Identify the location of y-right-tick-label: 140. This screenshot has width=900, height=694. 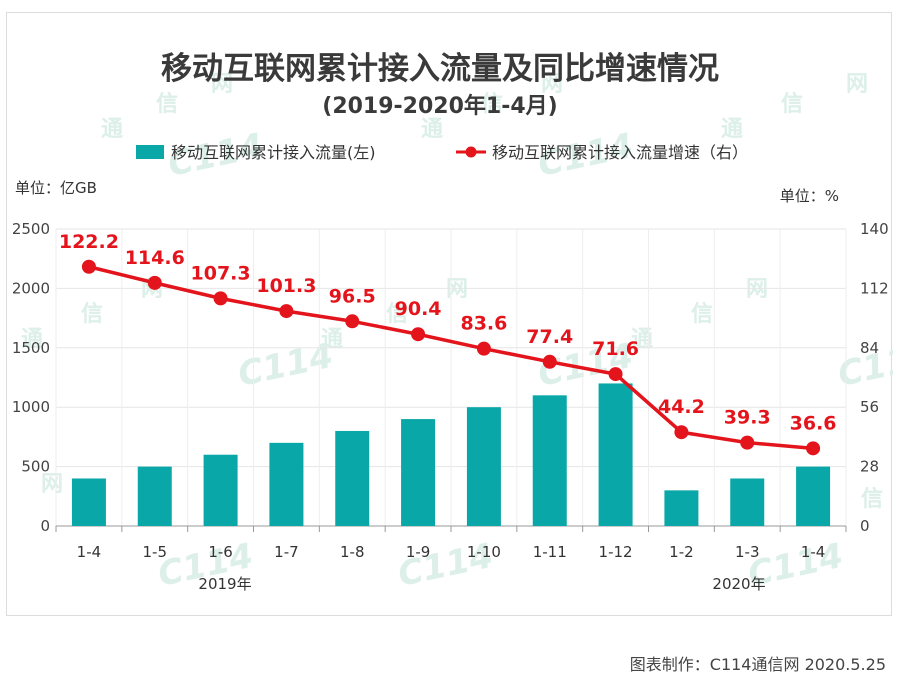
(874, 229).